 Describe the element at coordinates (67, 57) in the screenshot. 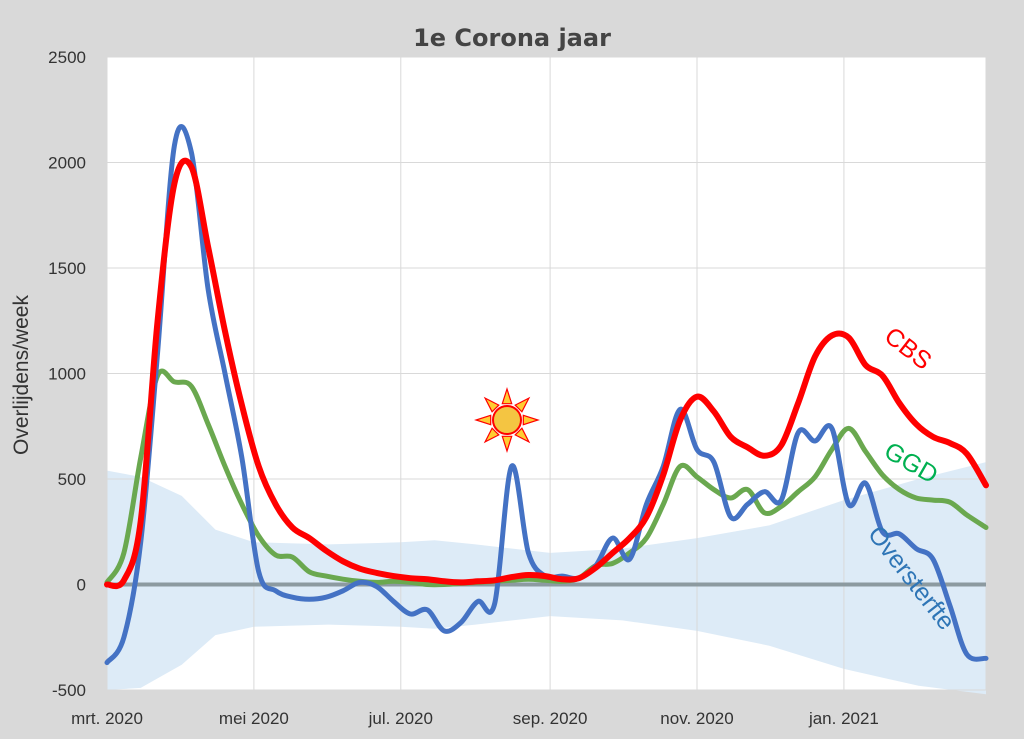

I see `y-tick-label: 2500` at that location.